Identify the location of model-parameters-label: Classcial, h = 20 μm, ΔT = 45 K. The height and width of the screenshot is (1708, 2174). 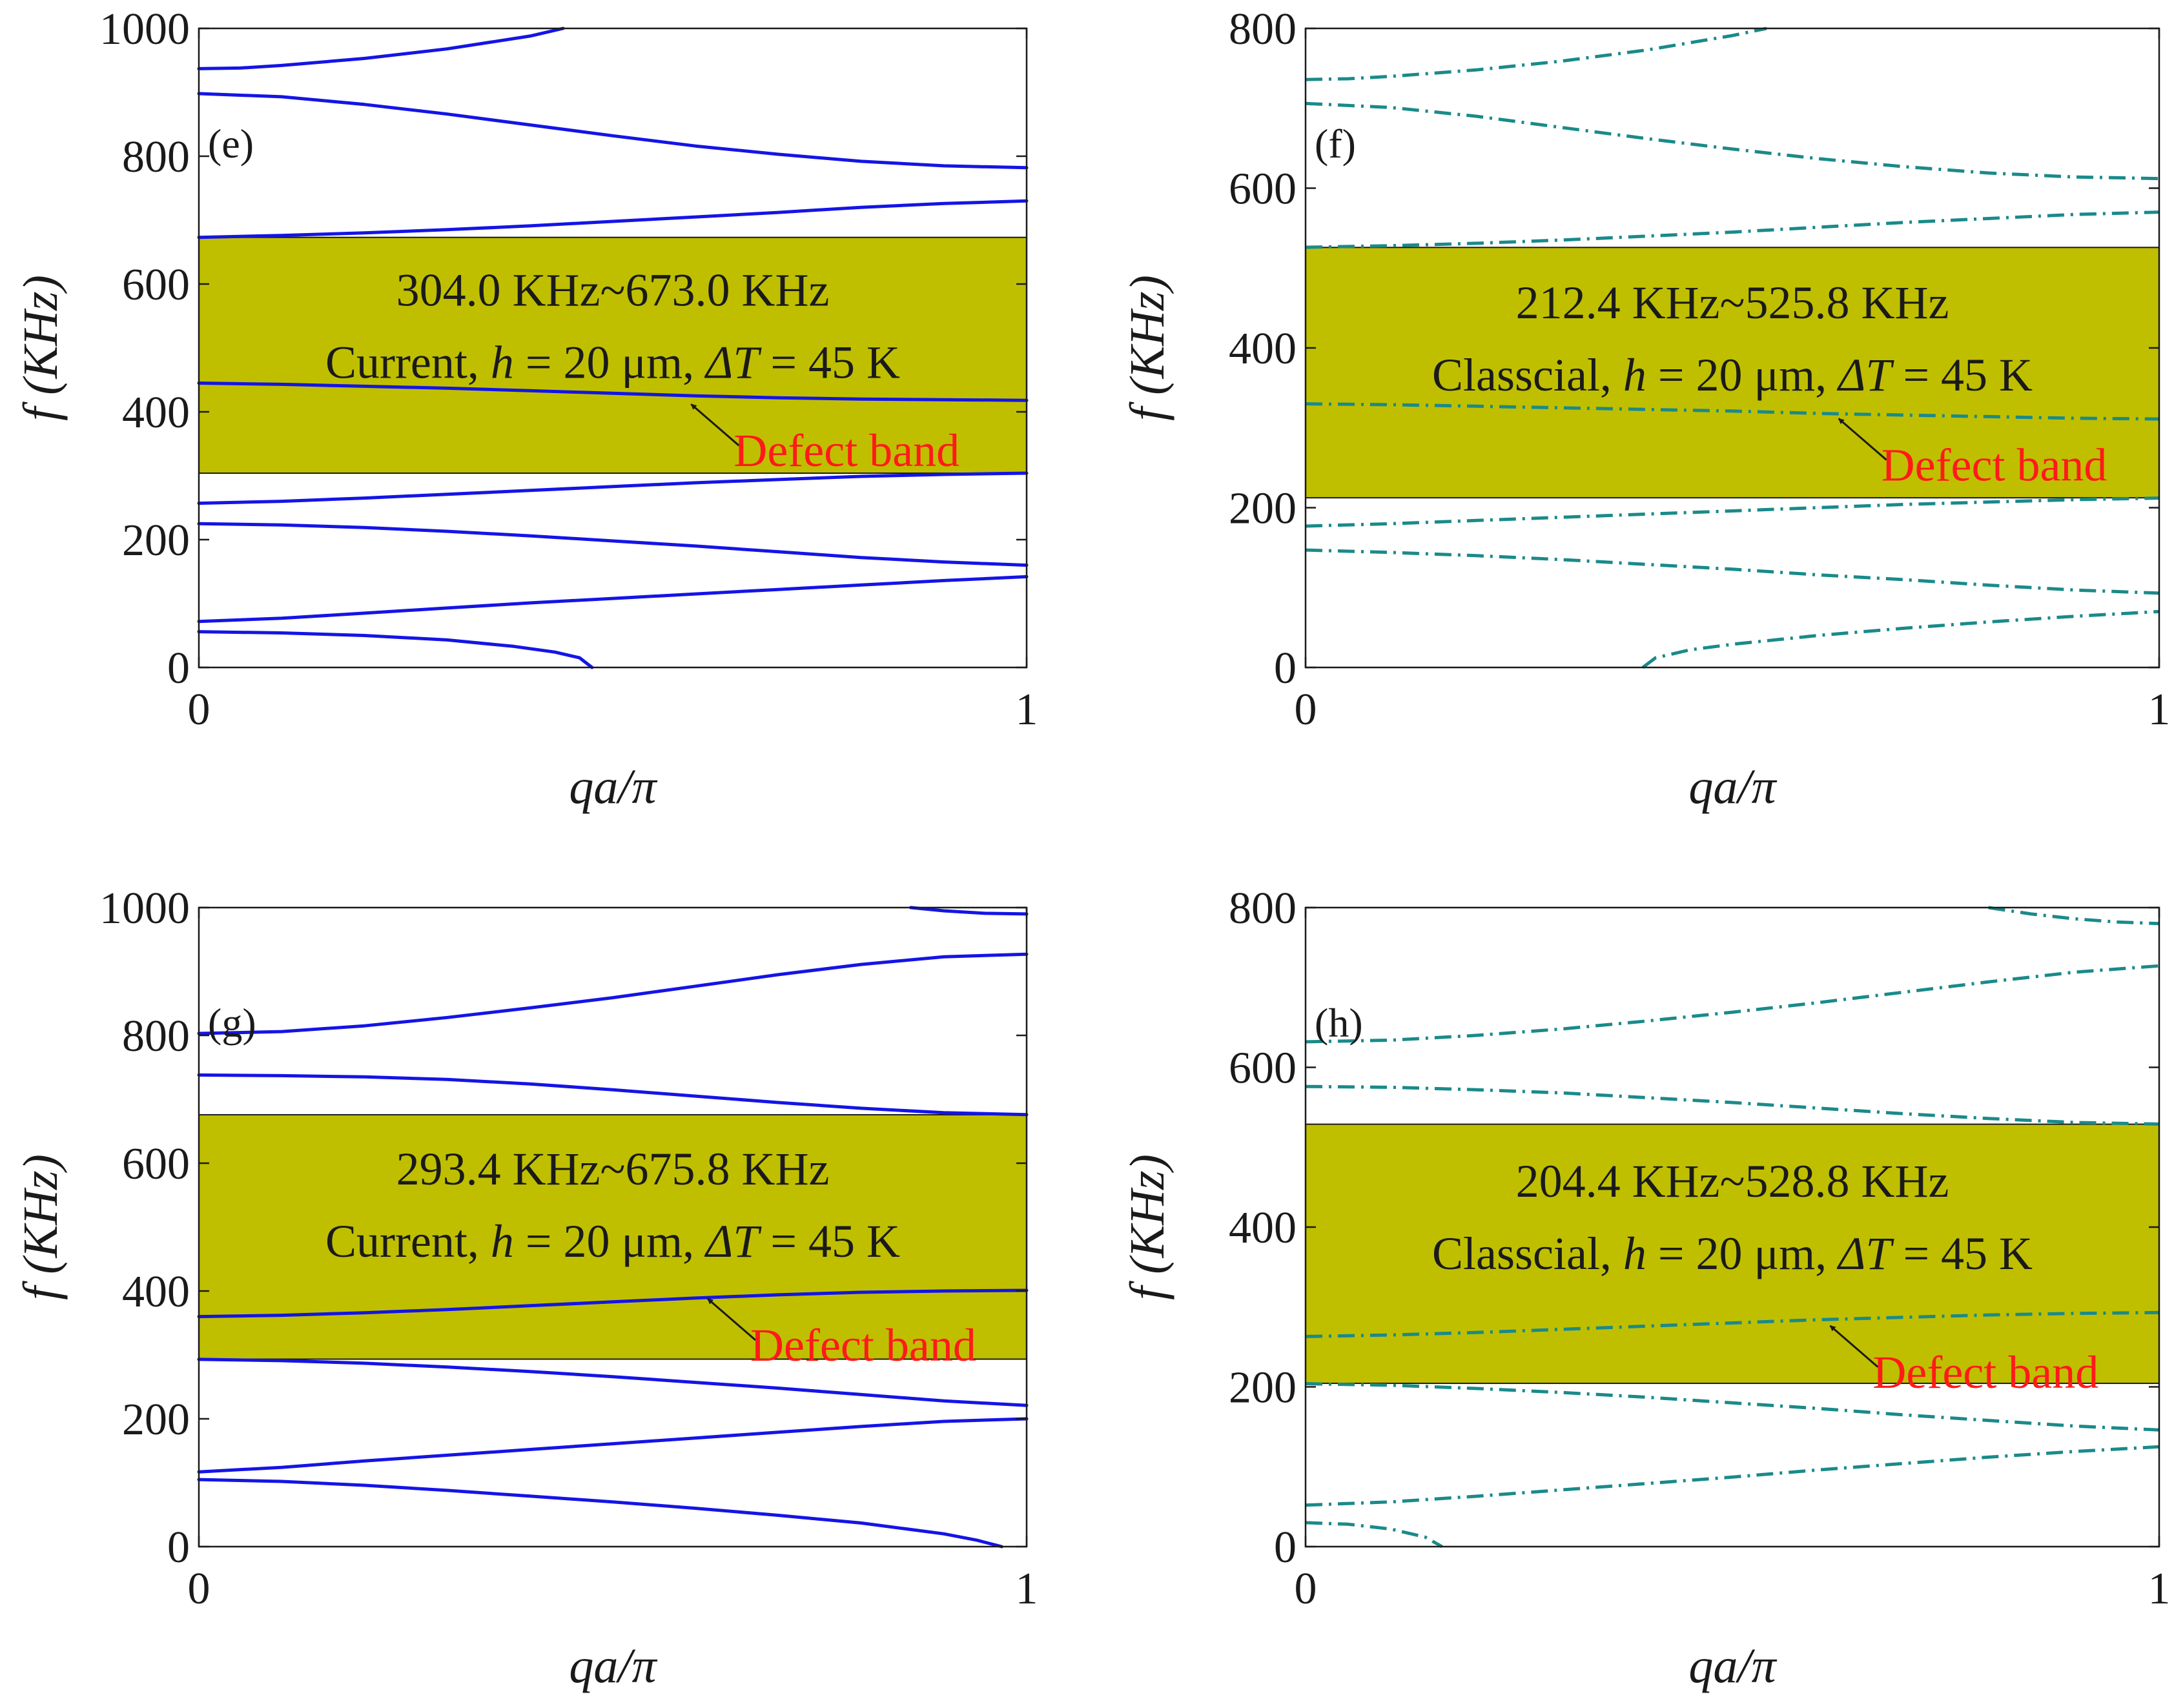
(1732, 1253).